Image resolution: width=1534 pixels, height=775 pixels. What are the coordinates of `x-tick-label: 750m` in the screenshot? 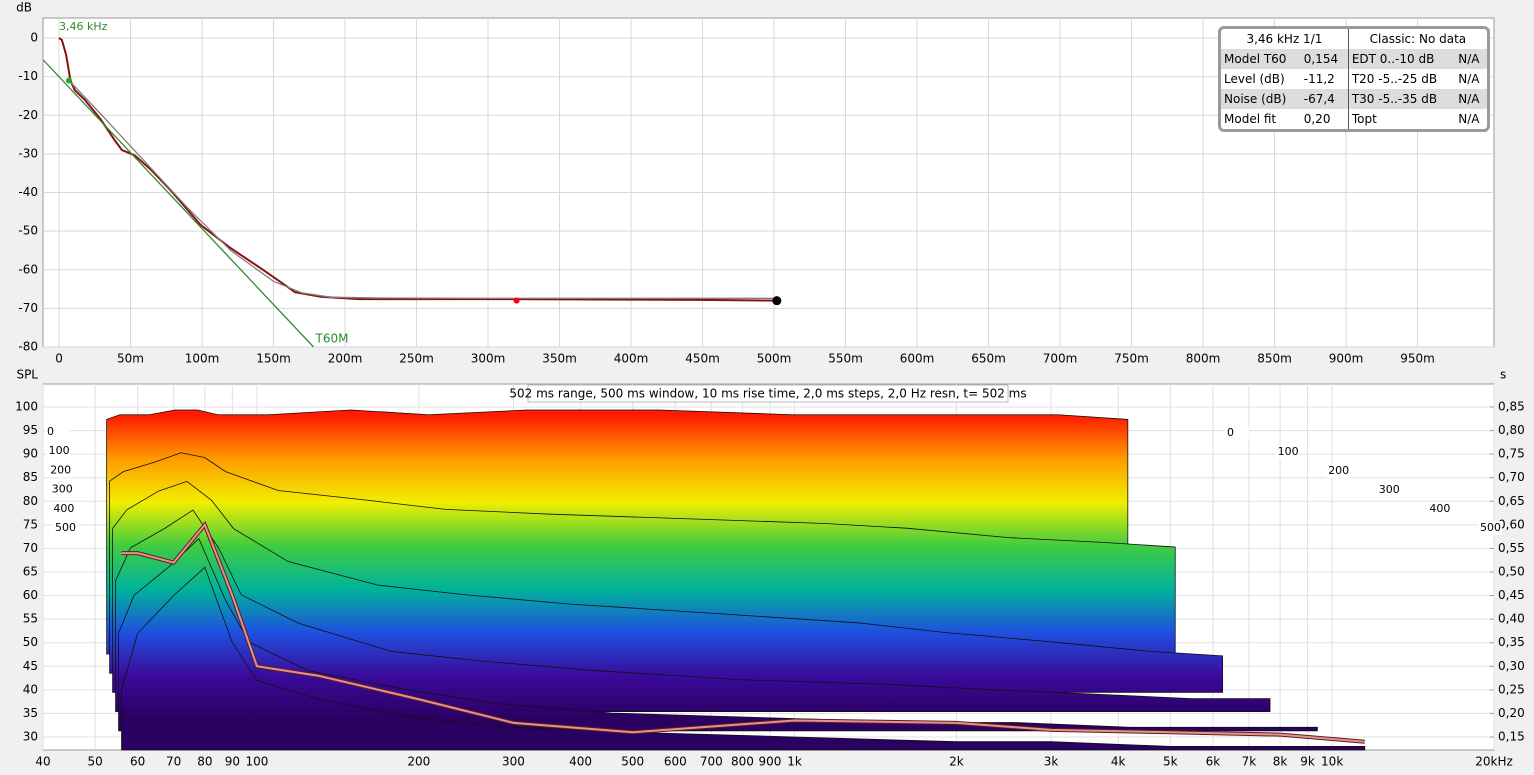 It's located at (1131, 359).